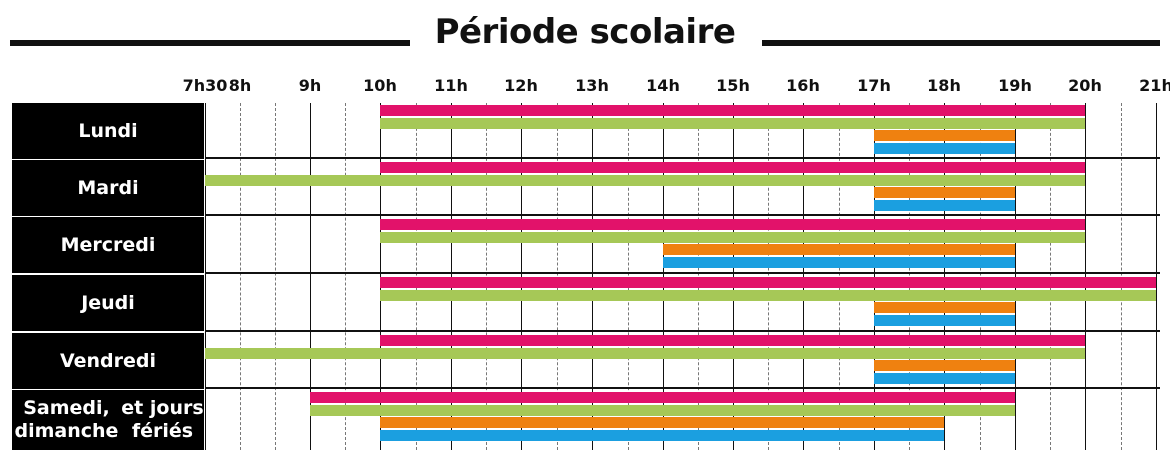  What do you see at coordinates (205, 85) in the screenshot?
I see `time-label: 7h30` at bounding box center [205, 85].